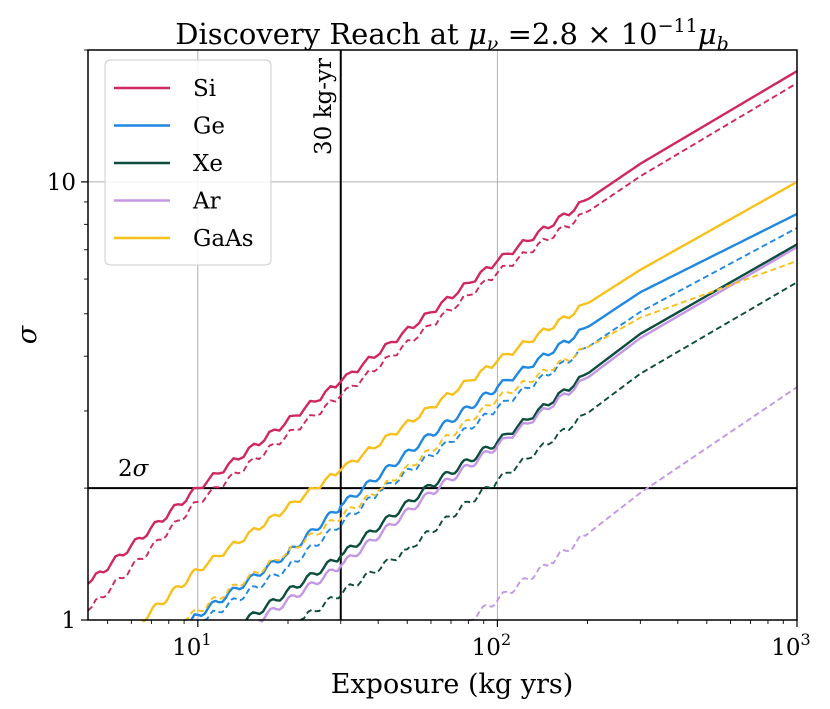 The width and height of the screenshot is (830, 709). What do you see at coordinates (204, 89) in the screenshot?
I see `legend-label-si: Si` at bounding box center [204, 89].